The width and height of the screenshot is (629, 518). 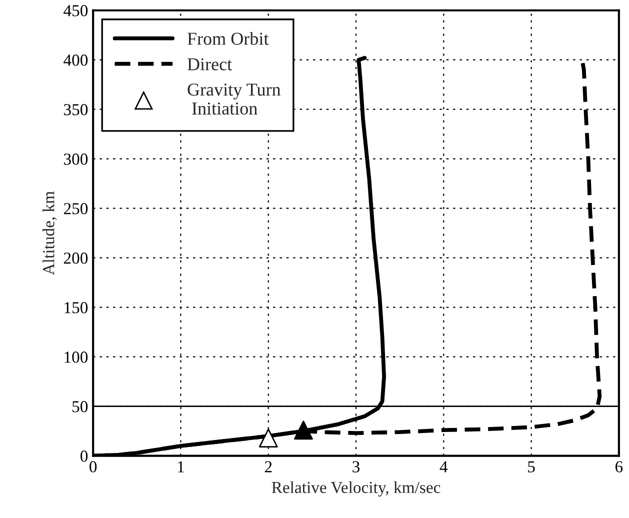 What do you see at coordinates (76, 258) in the screenshot?
I see `y-tick-label: 200` at bounding box center [76, 258].